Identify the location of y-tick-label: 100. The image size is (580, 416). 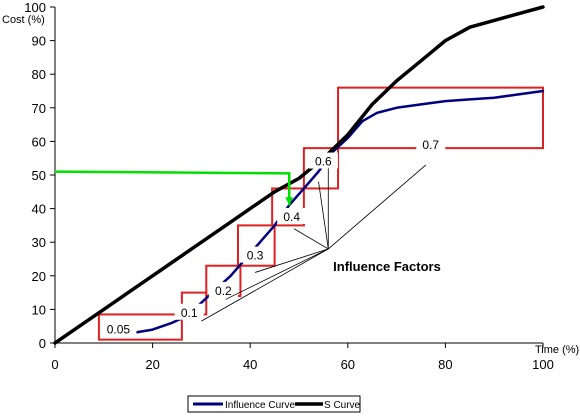
(35, 7).